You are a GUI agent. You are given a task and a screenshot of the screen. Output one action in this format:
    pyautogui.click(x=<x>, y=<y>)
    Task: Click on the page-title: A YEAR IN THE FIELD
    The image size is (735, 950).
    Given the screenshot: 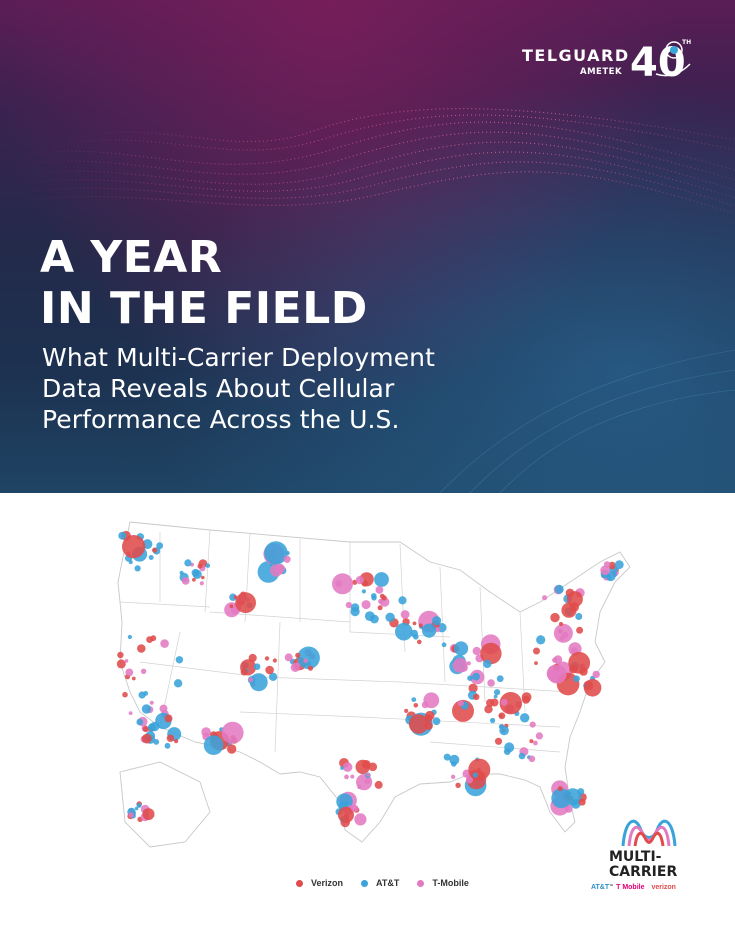 What is the action you would take?
    pyautogui.click(x=204, y=283)
    